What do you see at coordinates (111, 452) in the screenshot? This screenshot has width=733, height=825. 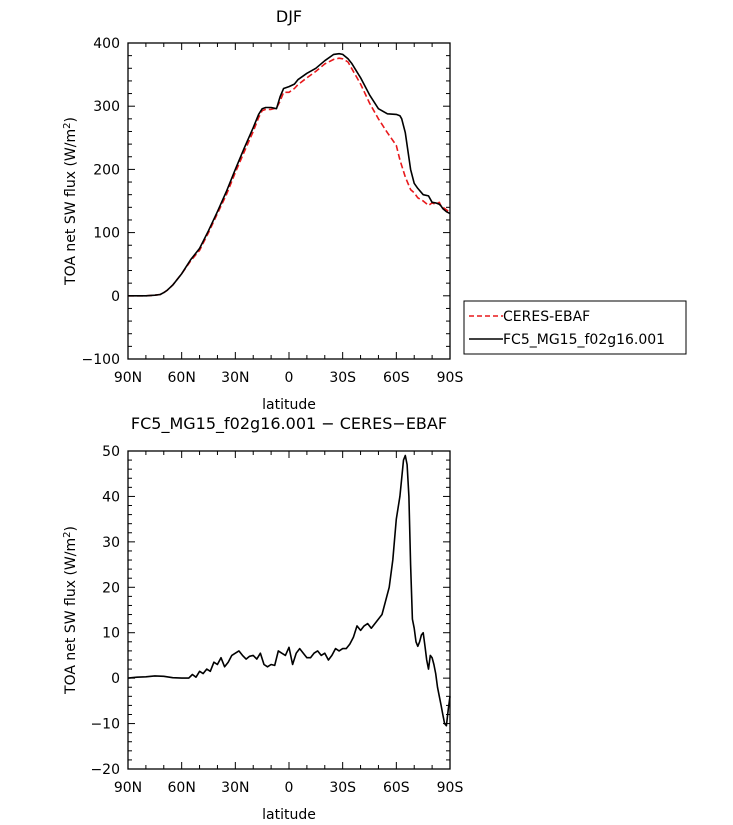 I see `y-tick-label: 50` at bounding box center [111, 452].